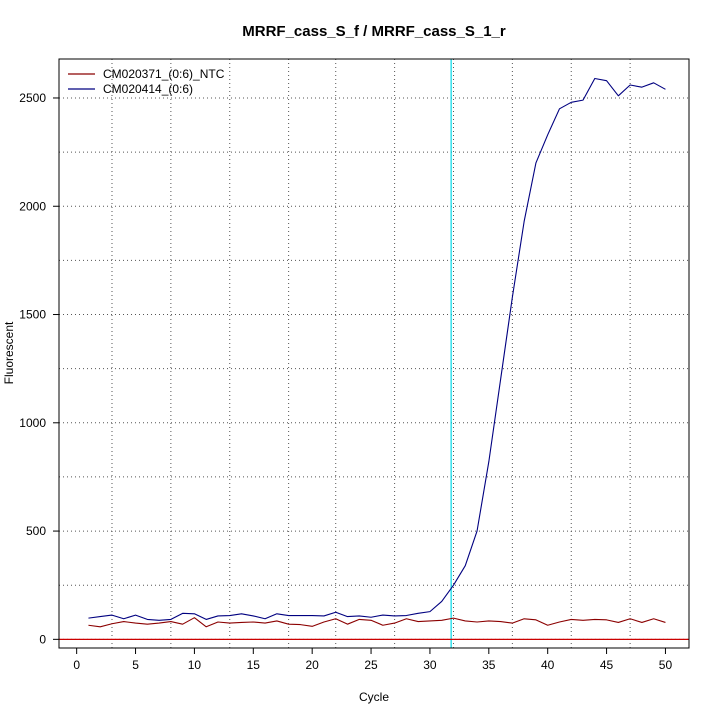 This screenshot has width=720, height=720. I want to click on legend-label-0: CM020371_(0:6)_NTC, so click(164, 74).